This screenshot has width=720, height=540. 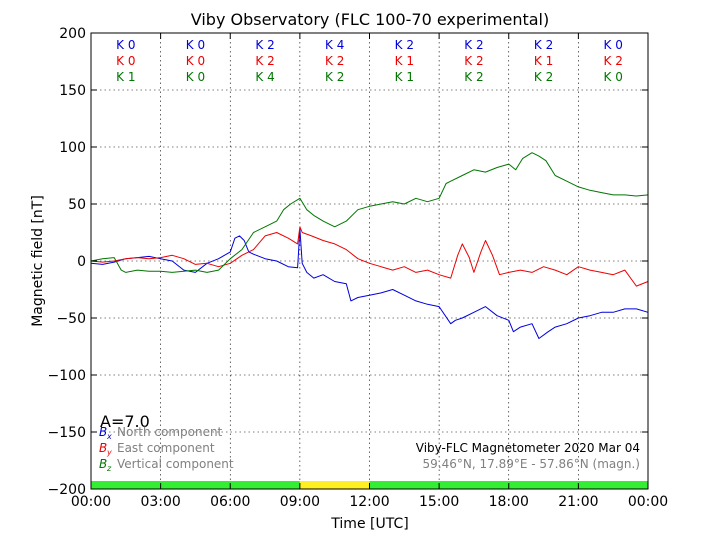 What do you see at coordinates (369, 524) in the screenshot?
I see `x-axis-label: Time [UTC]` at bounding box center [369, 524].